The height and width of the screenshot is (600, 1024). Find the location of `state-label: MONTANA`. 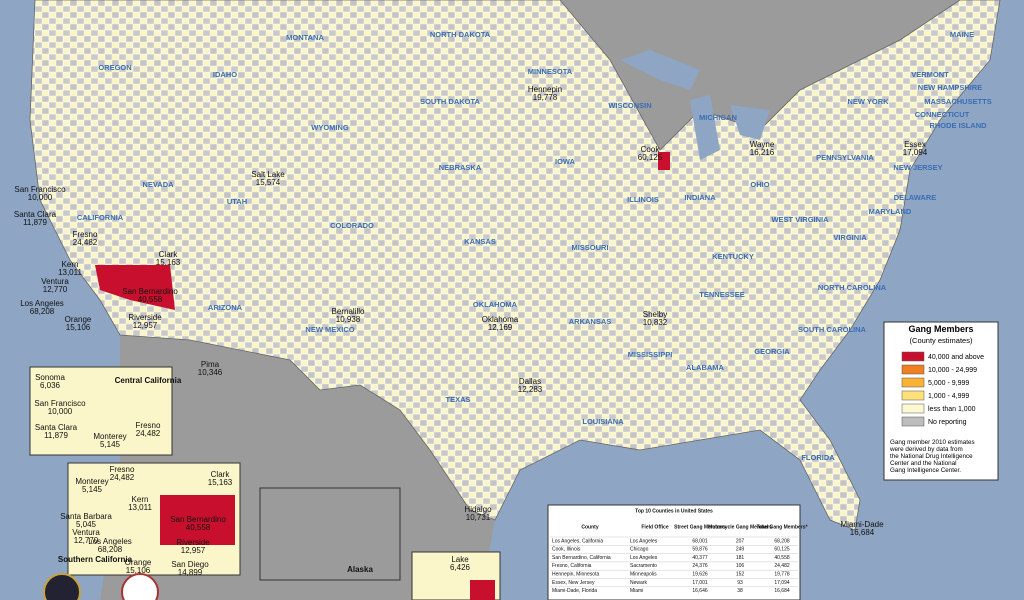

state-label: MONTANA is located at coordinates (305, 37).